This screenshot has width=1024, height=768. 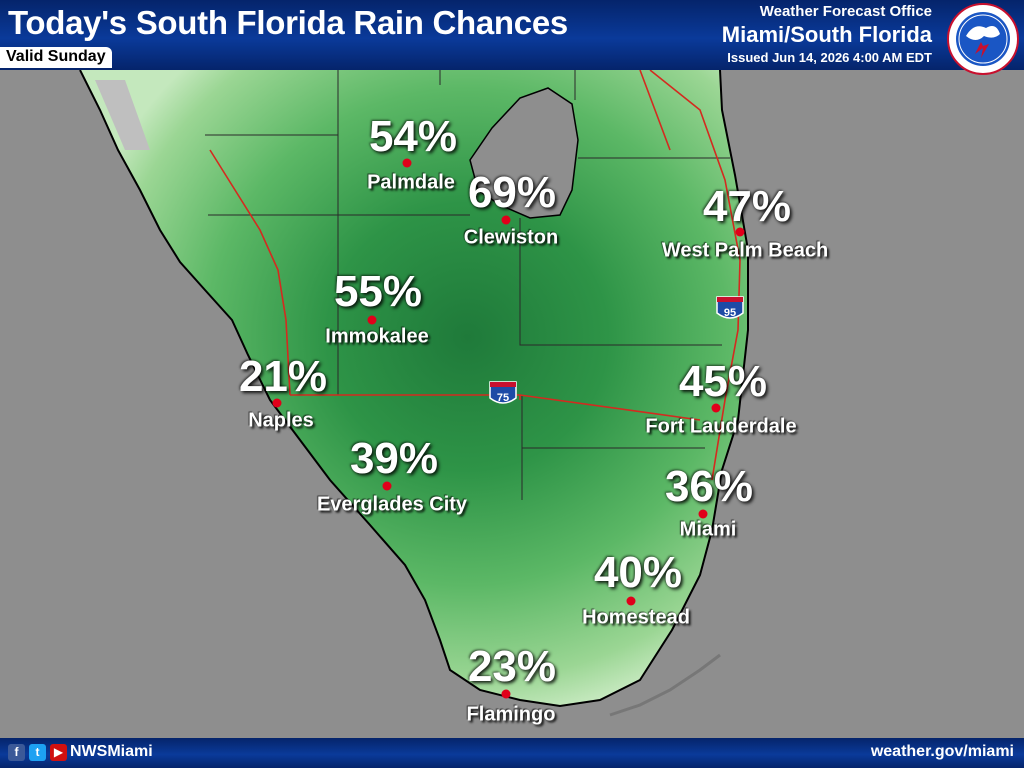 What do you see at coordinates (721, 426) in the screenshot?
I see `city-name: Fort Lauderdale` at bounding box center [721, 426].